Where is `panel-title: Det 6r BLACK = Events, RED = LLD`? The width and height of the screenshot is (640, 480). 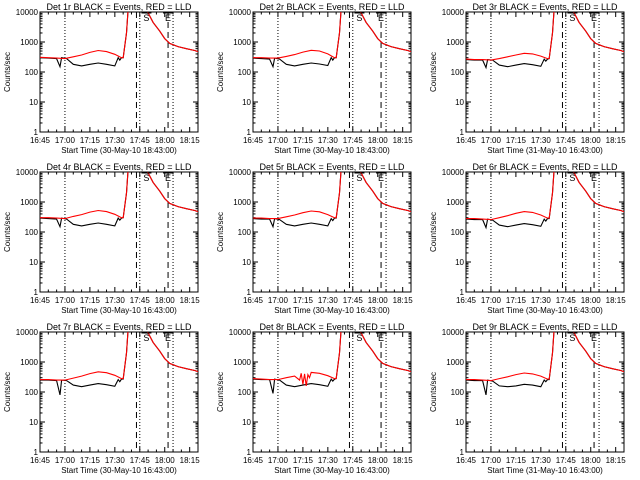
panel-title: Det 6r BLACK = Events, RED = LLD is located at coordinates (545, 167).